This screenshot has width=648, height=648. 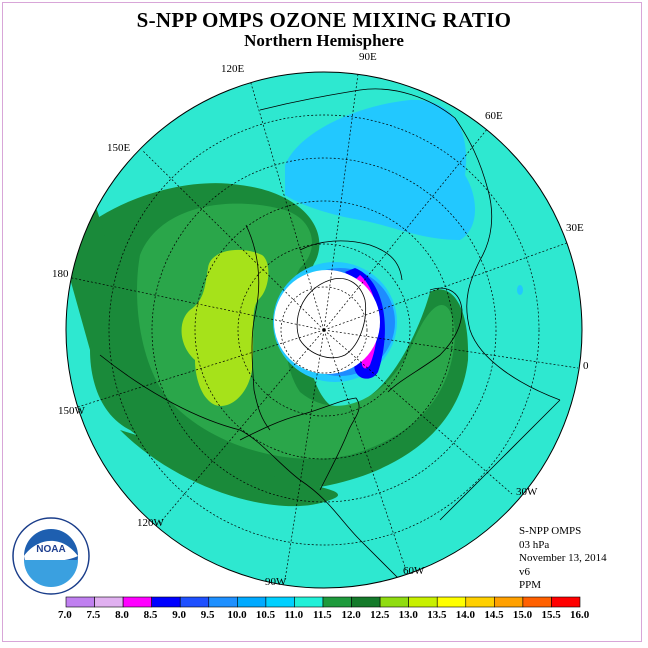 I want to click on colorbar-tick-label: 11.5, so click(x=322, y=615).